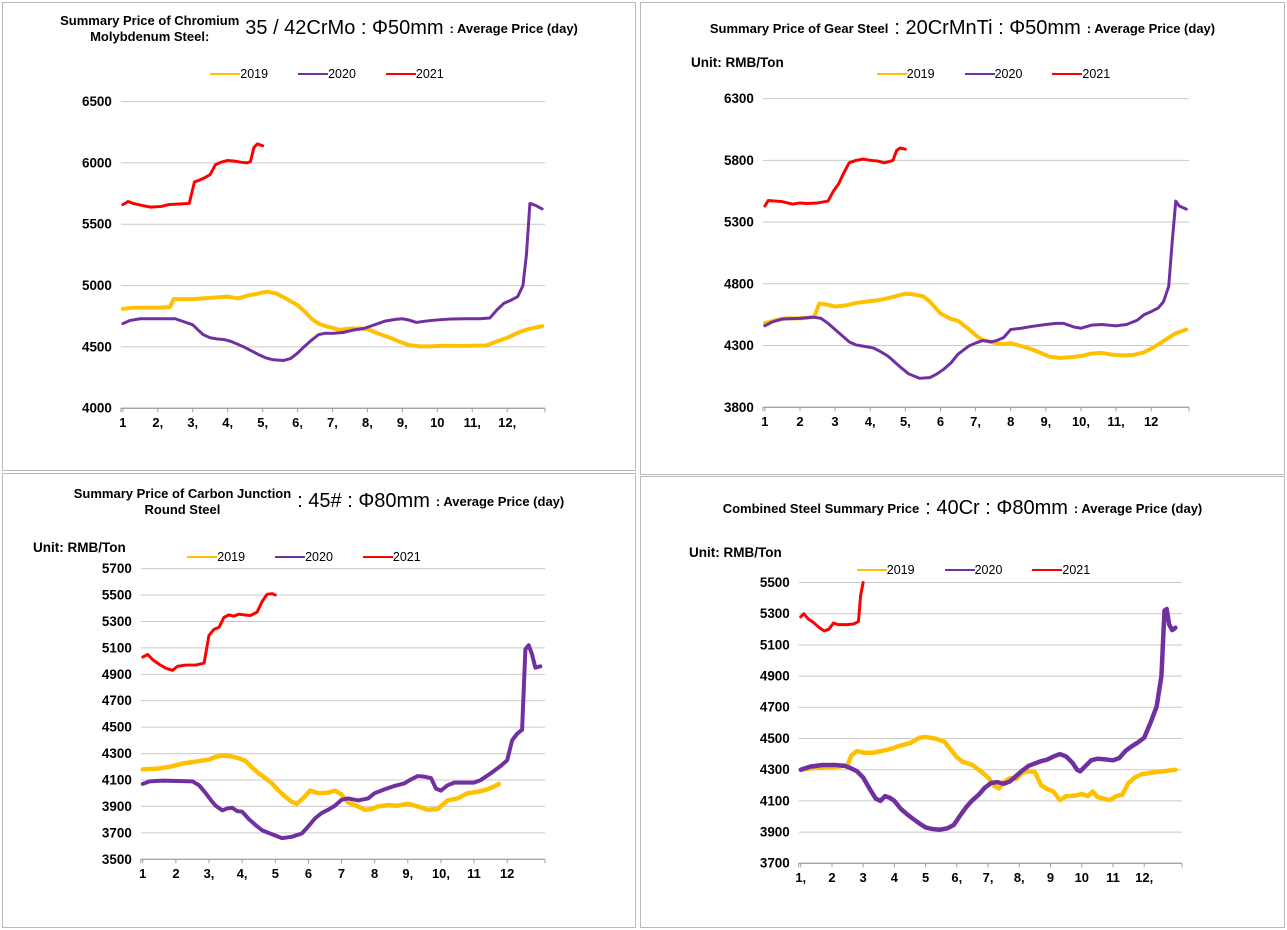 This screenshot has width=1287, height=930. I want to click on title-prefix: Combined Steel Summary Price, so click(821, 509).